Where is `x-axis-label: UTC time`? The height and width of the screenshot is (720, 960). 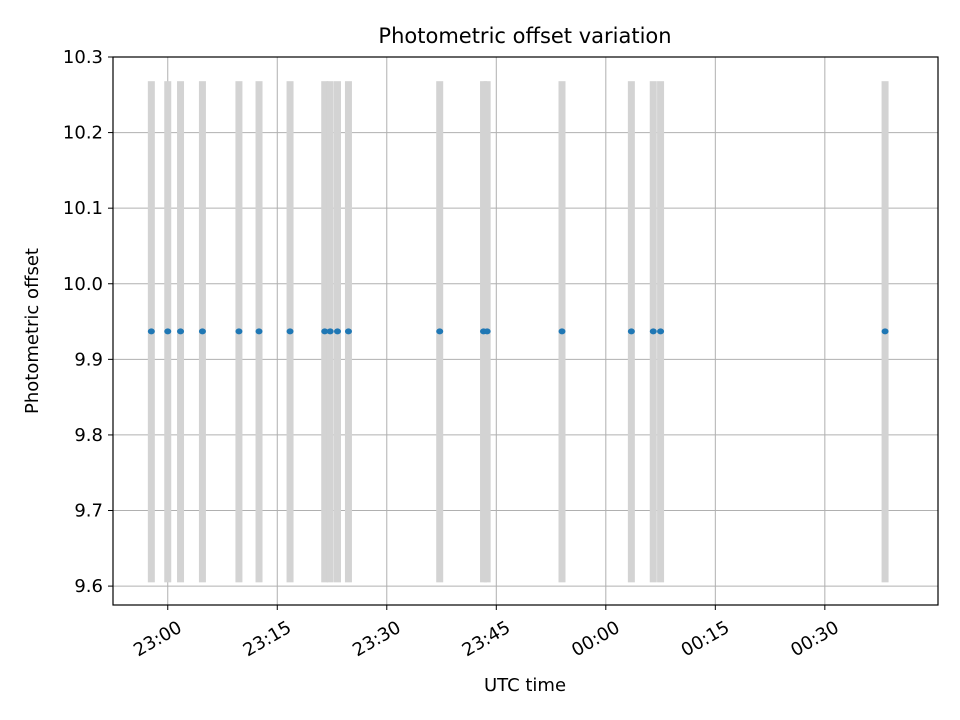
x-axis-label: UTC time is located at coordinates (525, 685).